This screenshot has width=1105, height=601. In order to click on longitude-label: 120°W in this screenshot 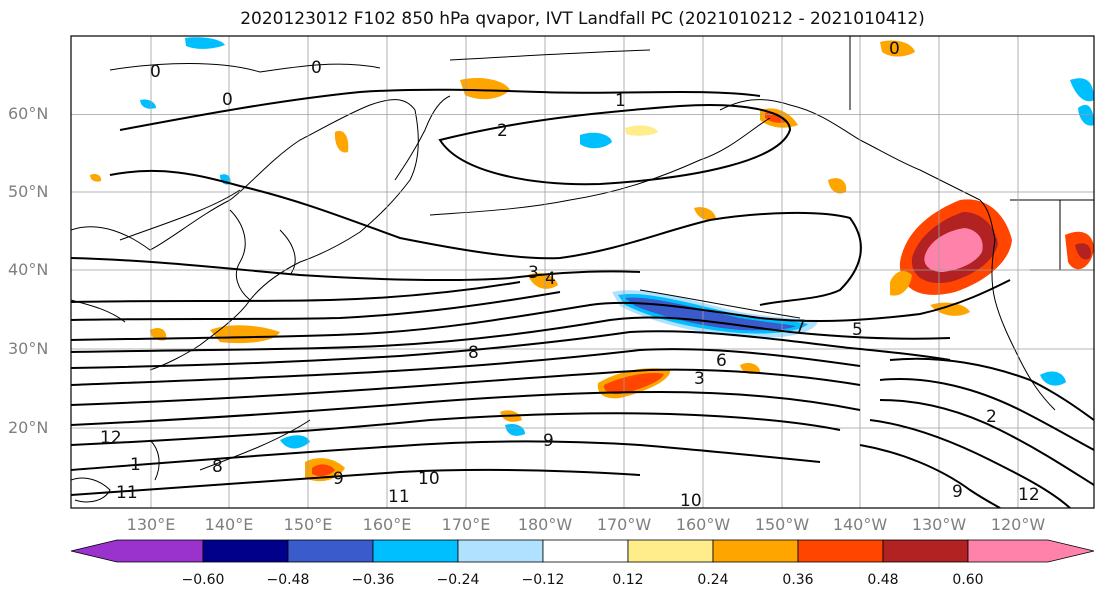, I will do `click(1018, 524)`.